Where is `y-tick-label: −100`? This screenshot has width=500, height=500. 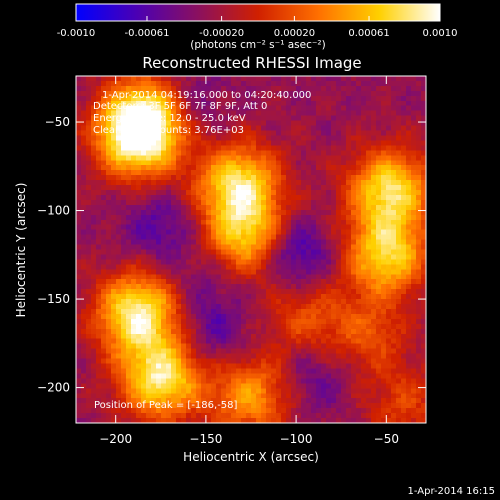
y-tick-label: −100 is located at coordinates (53, 211).